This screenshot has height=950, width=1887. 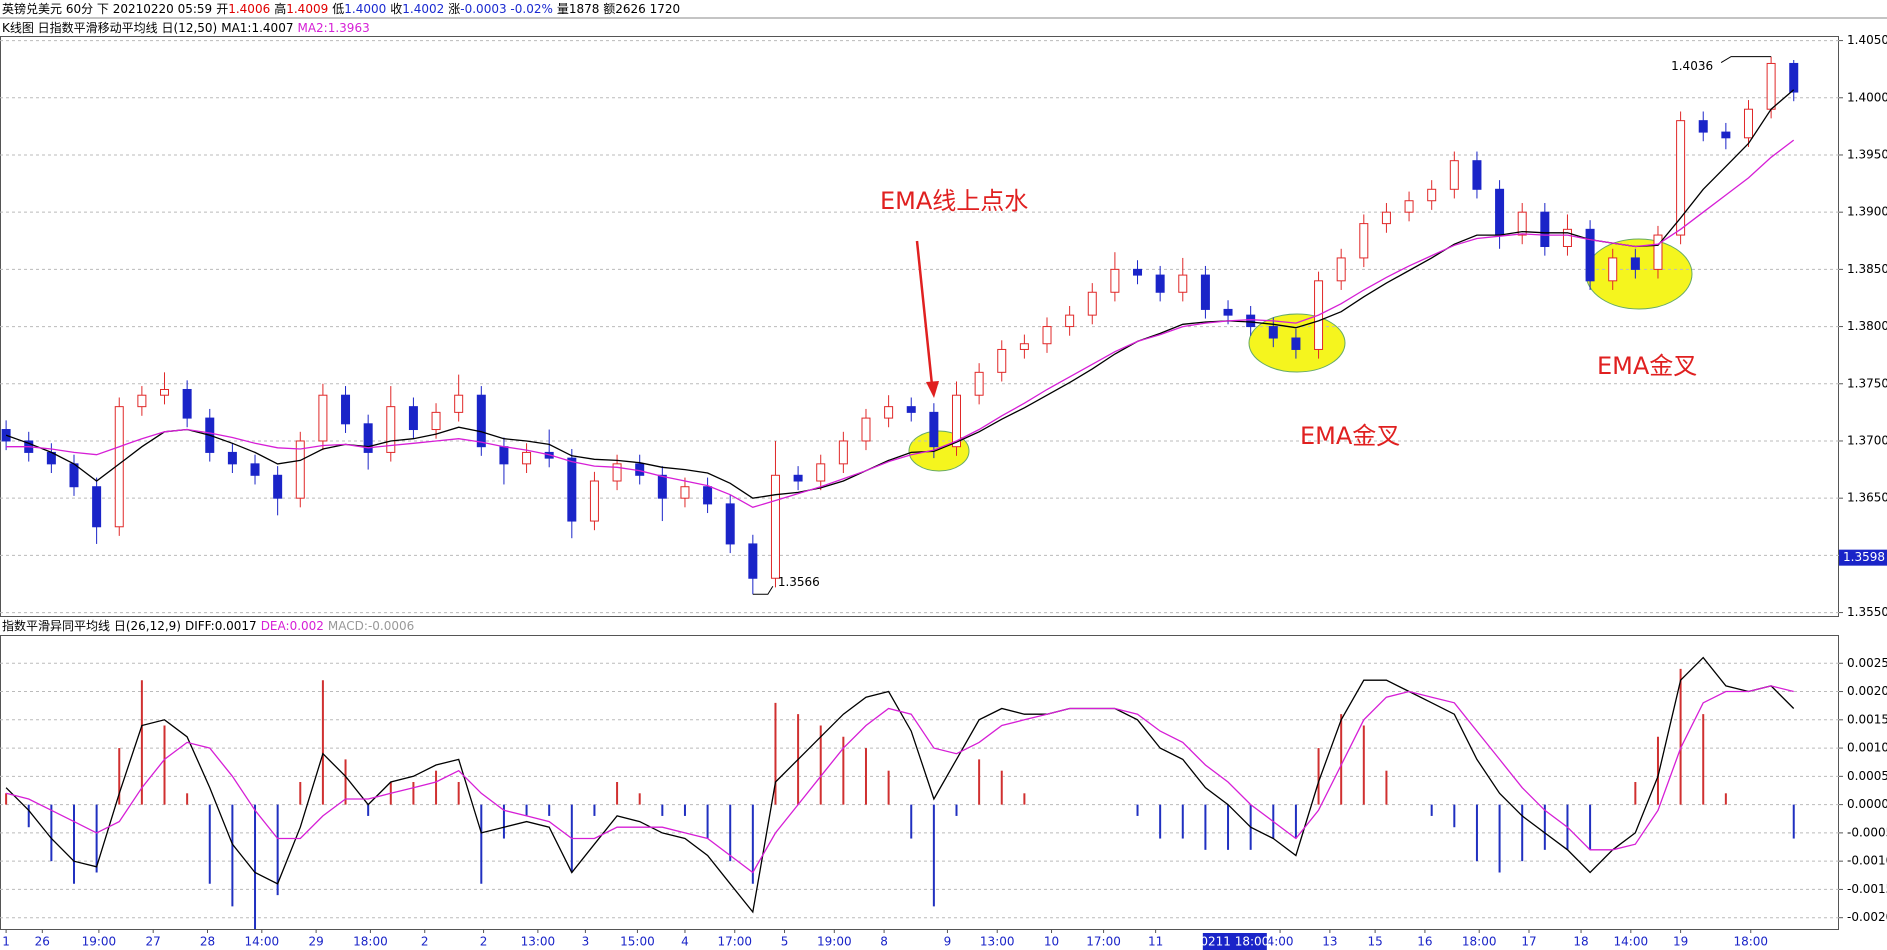 What do you see at coordinates (948, 942) in the screenshot?
I see `x-tick-label: 9` at bounding box center [948, 942].